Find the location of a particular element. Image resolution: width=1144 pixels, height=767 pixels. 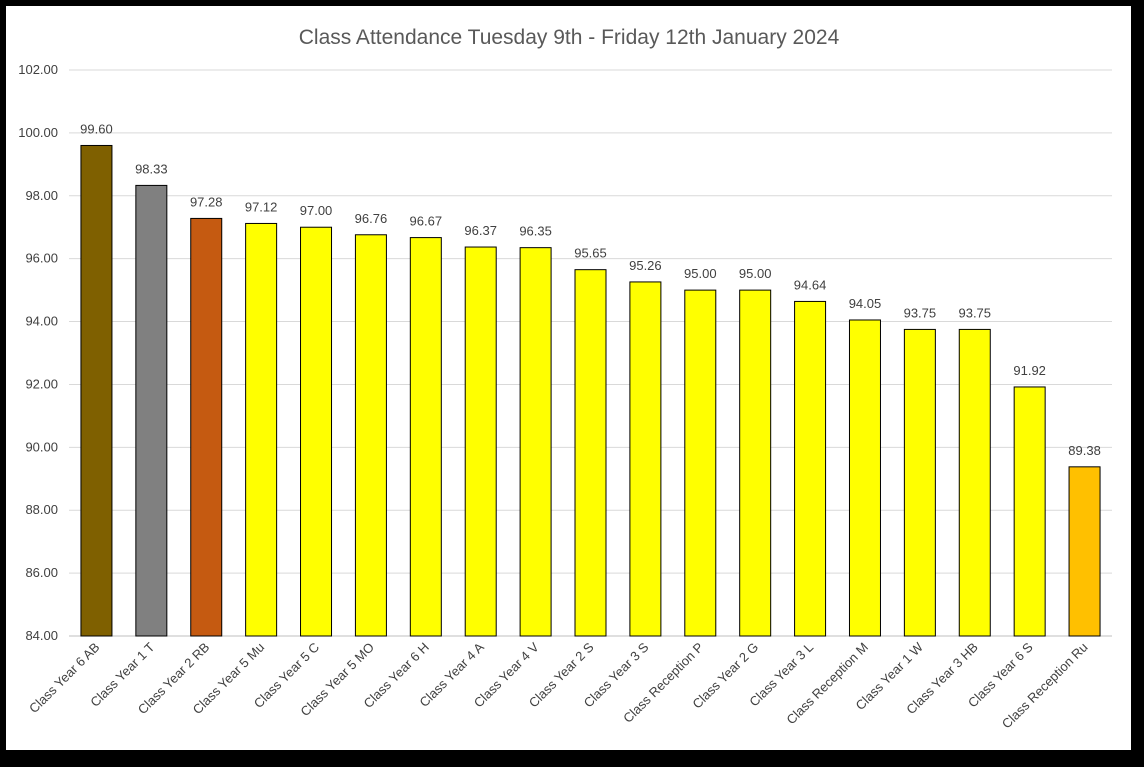

data-label: 99.60 is located at coordinates (96, 128).